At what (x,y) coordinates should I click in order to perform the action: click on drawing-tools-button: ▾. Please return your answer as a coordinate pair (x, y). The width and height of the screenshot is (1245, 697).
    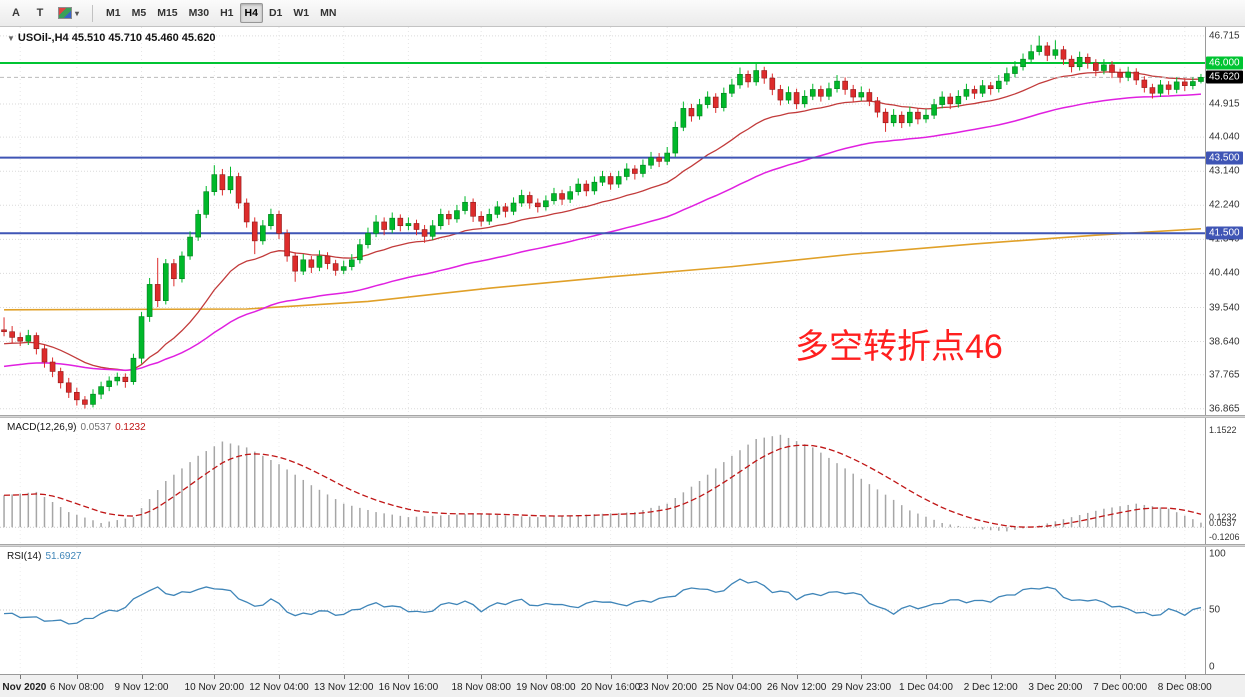
    Looking at the image, I should click on (68, 13).